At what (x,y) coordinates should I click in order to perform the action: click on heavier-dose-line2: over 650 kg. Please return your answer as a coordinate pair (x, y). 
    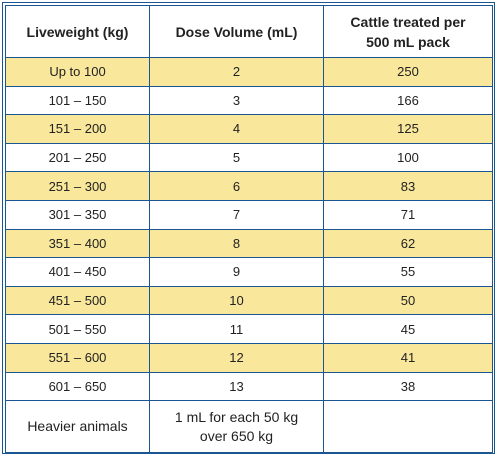
    Looking at the image, I should click on (236, 435).